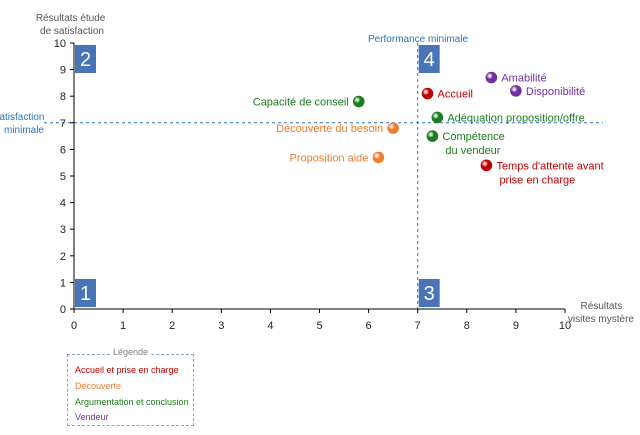 The width and height of the screenshot is (640, 435). What do you see at coordinates (72, 25) in the screenshot?
I see `y-axis-title: Résultats étude de satisfaction` at bounding box center [72, 25].